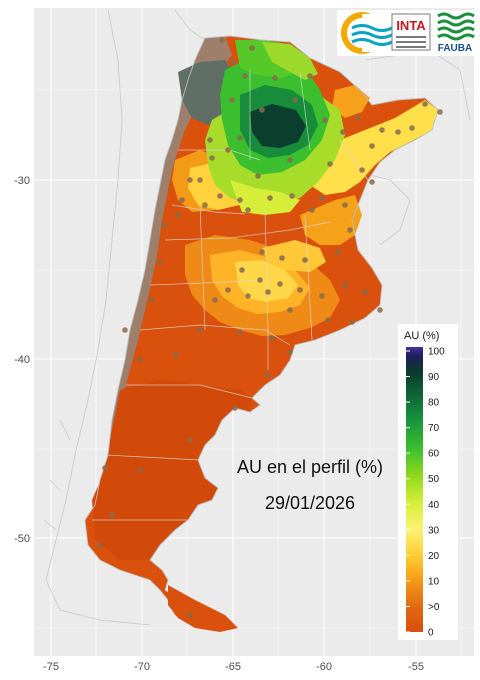 The width and height of the screenshot is (480, 680). What do you see at coordinates (411, 25) in the screenshot?
I see `inta-logo-text: INTA` at bounding box center [411, 25].